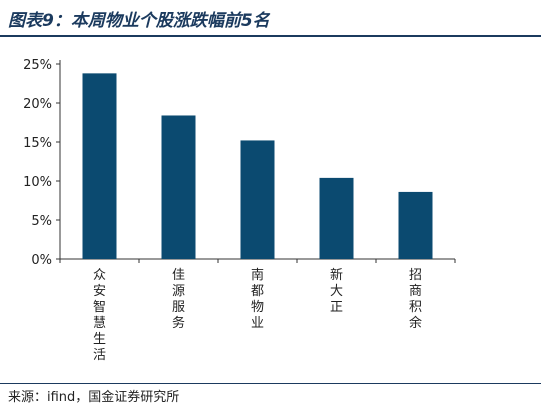  I want to click on title-divider, so click(270, 36).